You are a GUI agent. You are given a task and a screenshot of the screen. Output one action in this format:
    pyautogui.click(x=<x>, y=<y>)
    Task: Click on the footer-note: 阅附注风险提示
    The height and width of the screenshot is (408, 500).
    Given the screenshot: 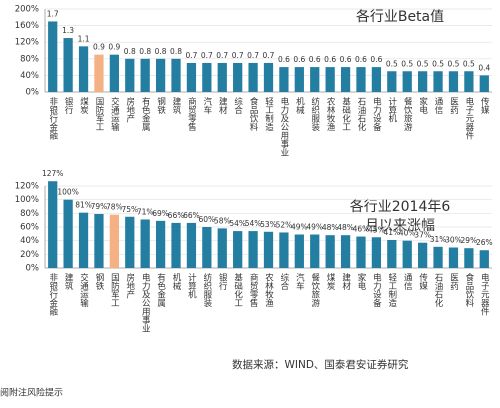 What is the action you would take?
    pyautogui.click(x=31, y=393)
    